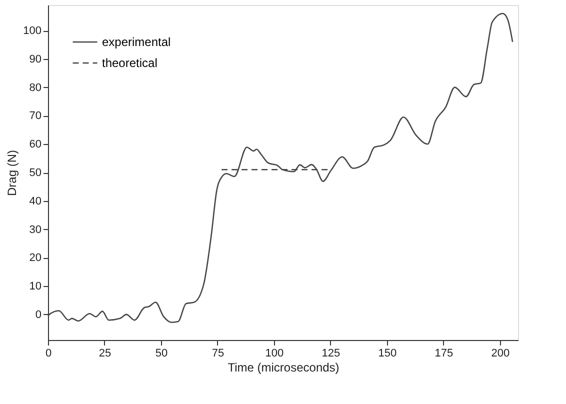  Describe the element at coordinates (387, 354) in the screenshot. I see `x-tick-label: 150` at that location.